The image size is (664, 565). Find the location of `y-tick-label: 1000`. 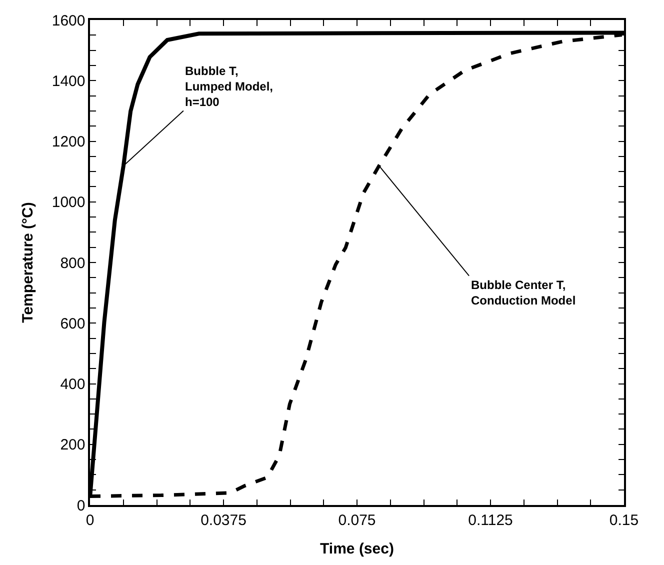

y-tick-label: 1000 is located at coordinates (69, 203).